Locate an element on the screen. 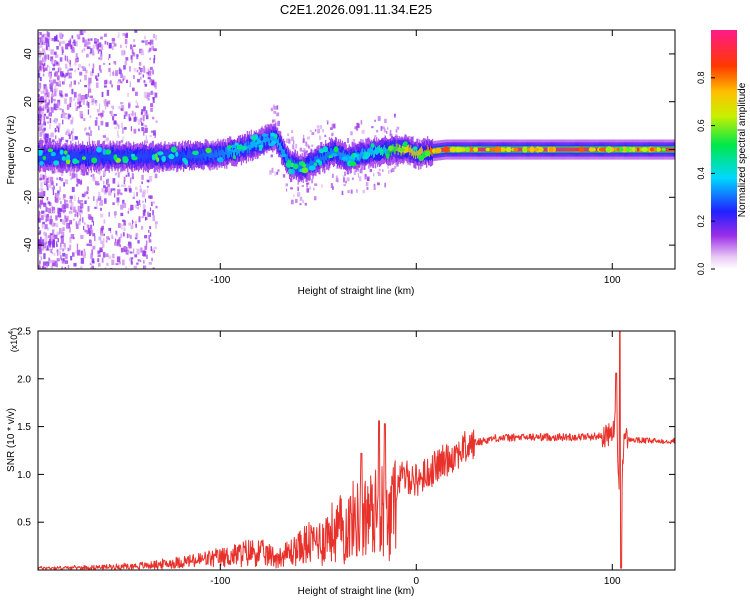 The height and width of the screenshot is (600, 750). colorbar-tick-label: 0.8 is located at coordinates (701, 78).